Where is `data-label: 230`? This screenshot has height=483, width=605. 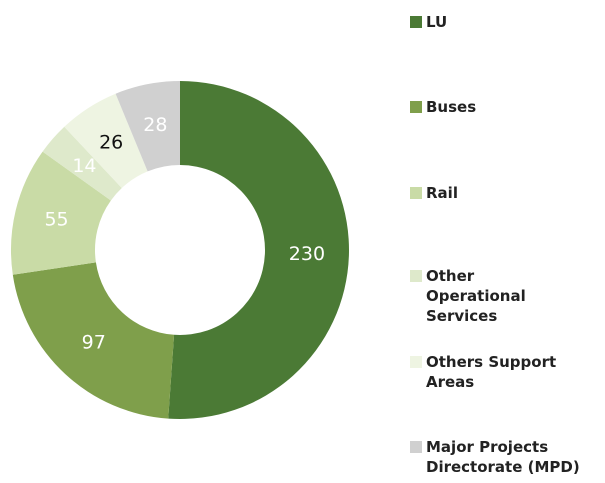
data-label: 230 is located at coordinates (307, 254).